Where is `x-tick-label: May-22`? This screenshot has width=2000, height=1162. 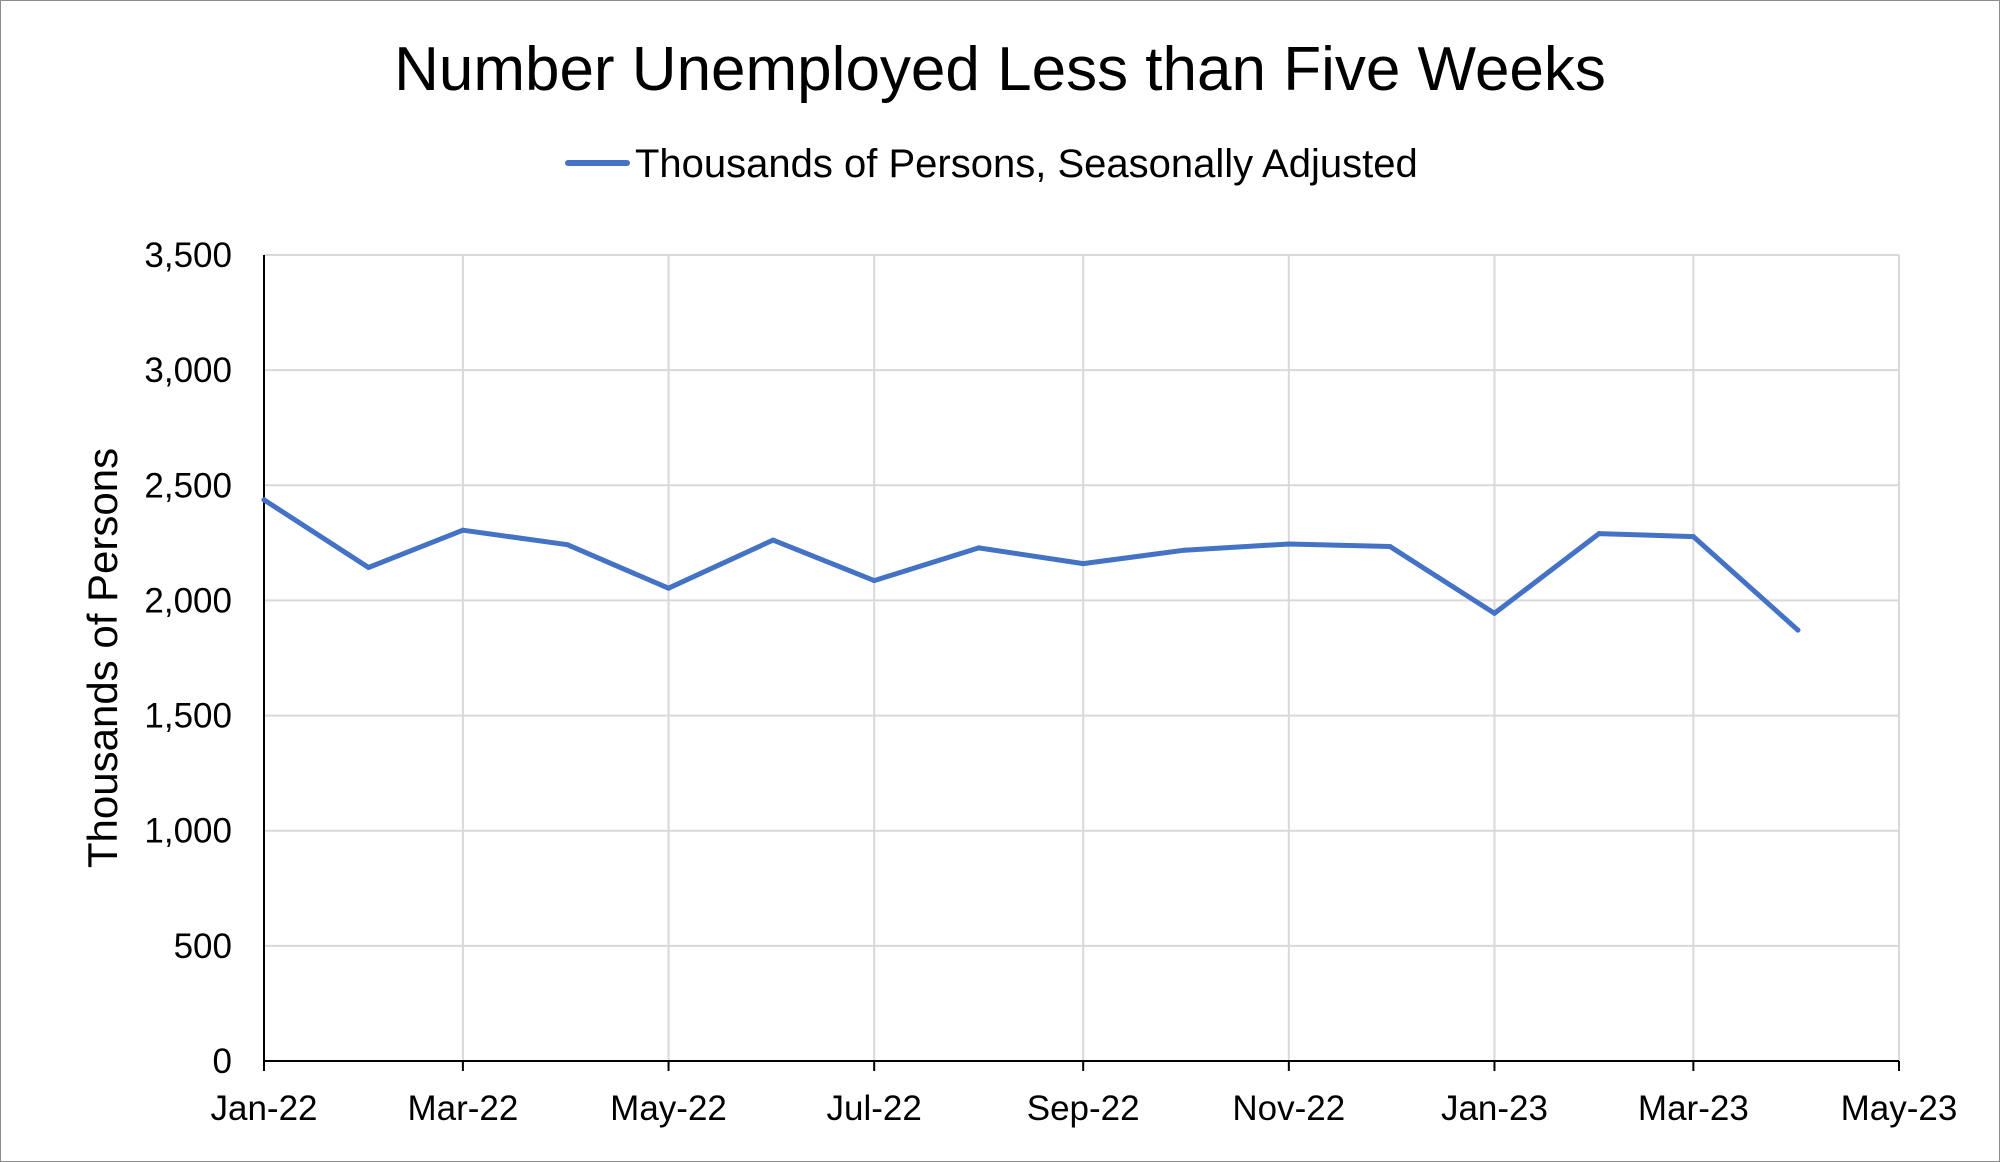 x-tick-label: May-22 is located at coordinates (668, 1108).